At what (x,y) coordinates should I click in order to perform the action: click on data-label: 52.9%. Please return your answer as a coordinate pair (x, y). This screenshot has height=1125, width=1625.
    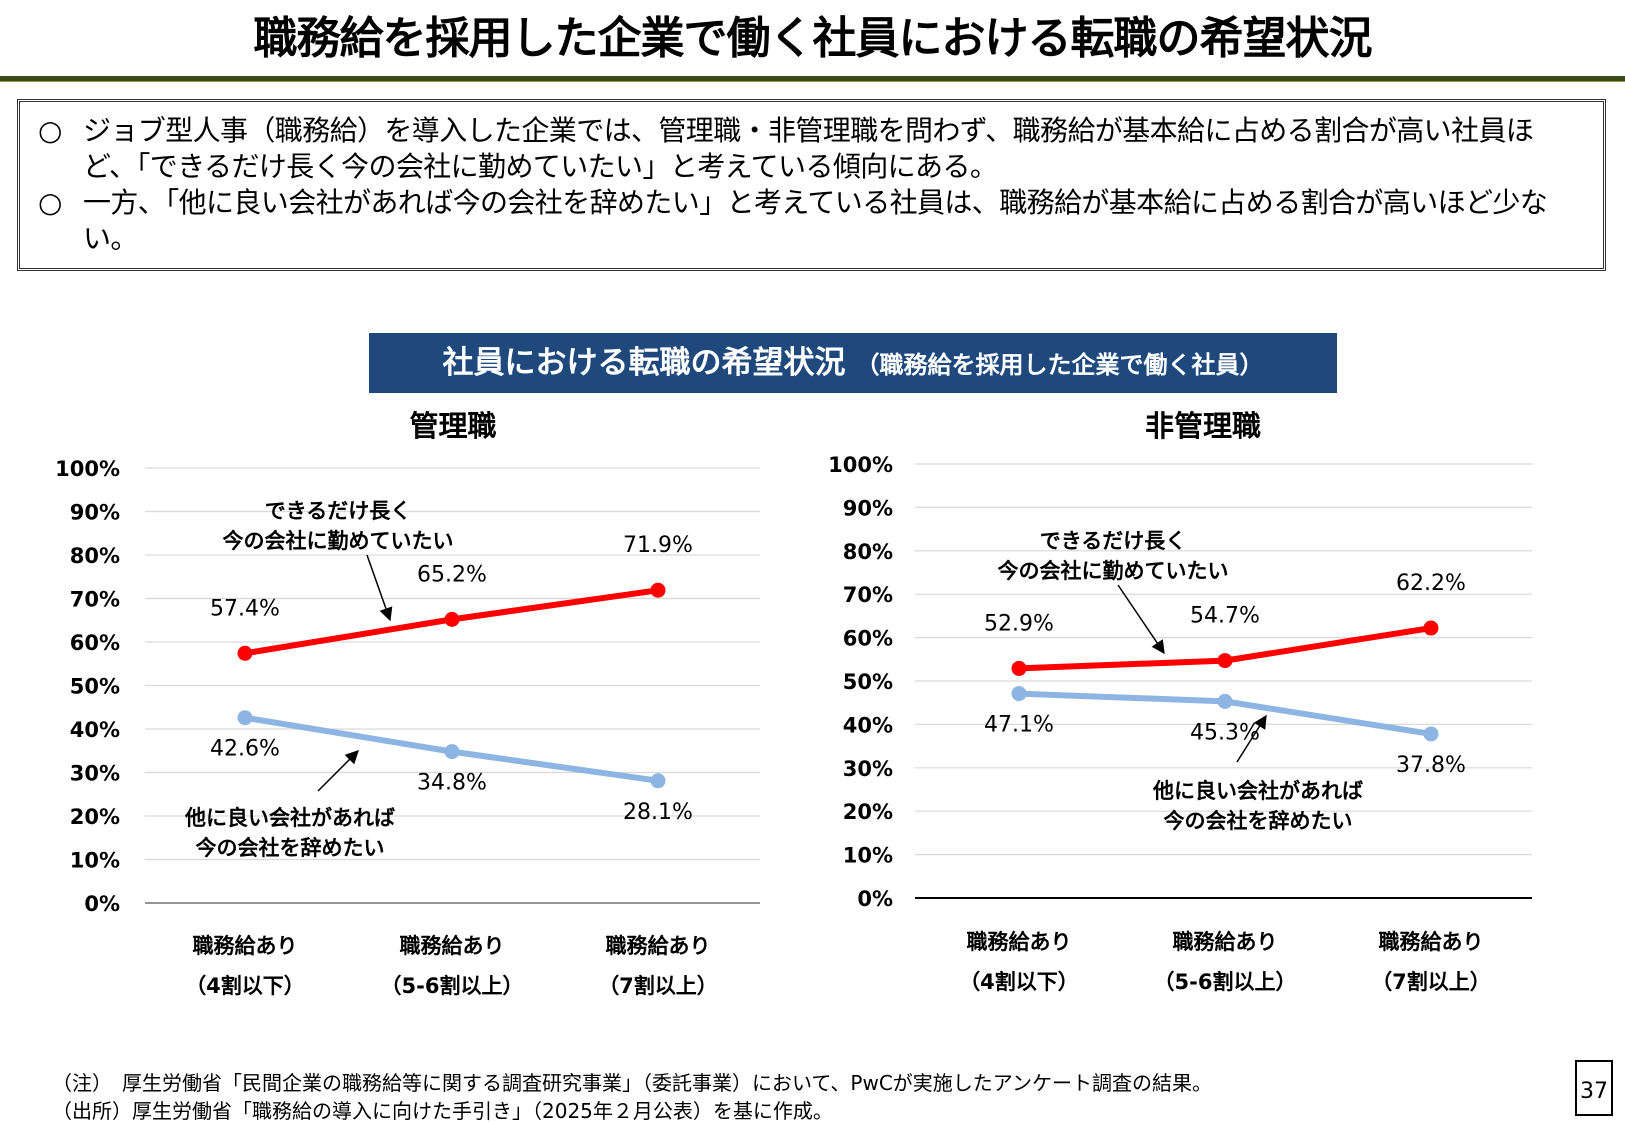
    Looking at the image, I should click on (1019, 623).